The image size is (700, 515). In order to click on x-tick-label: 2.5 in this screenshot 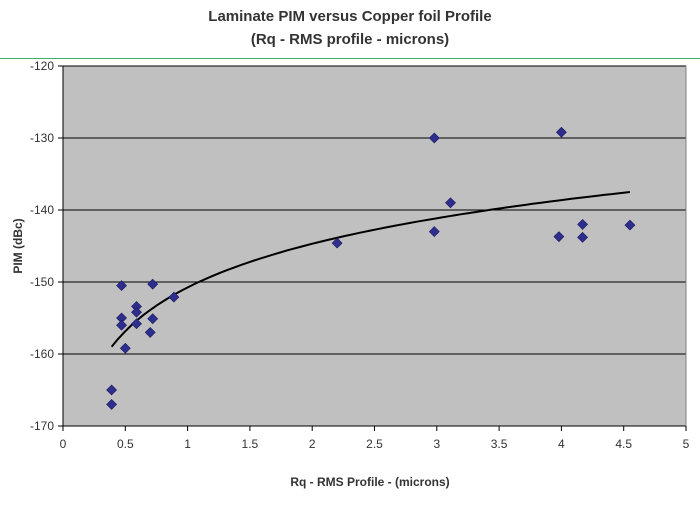, I will do `click(374, 444)`.